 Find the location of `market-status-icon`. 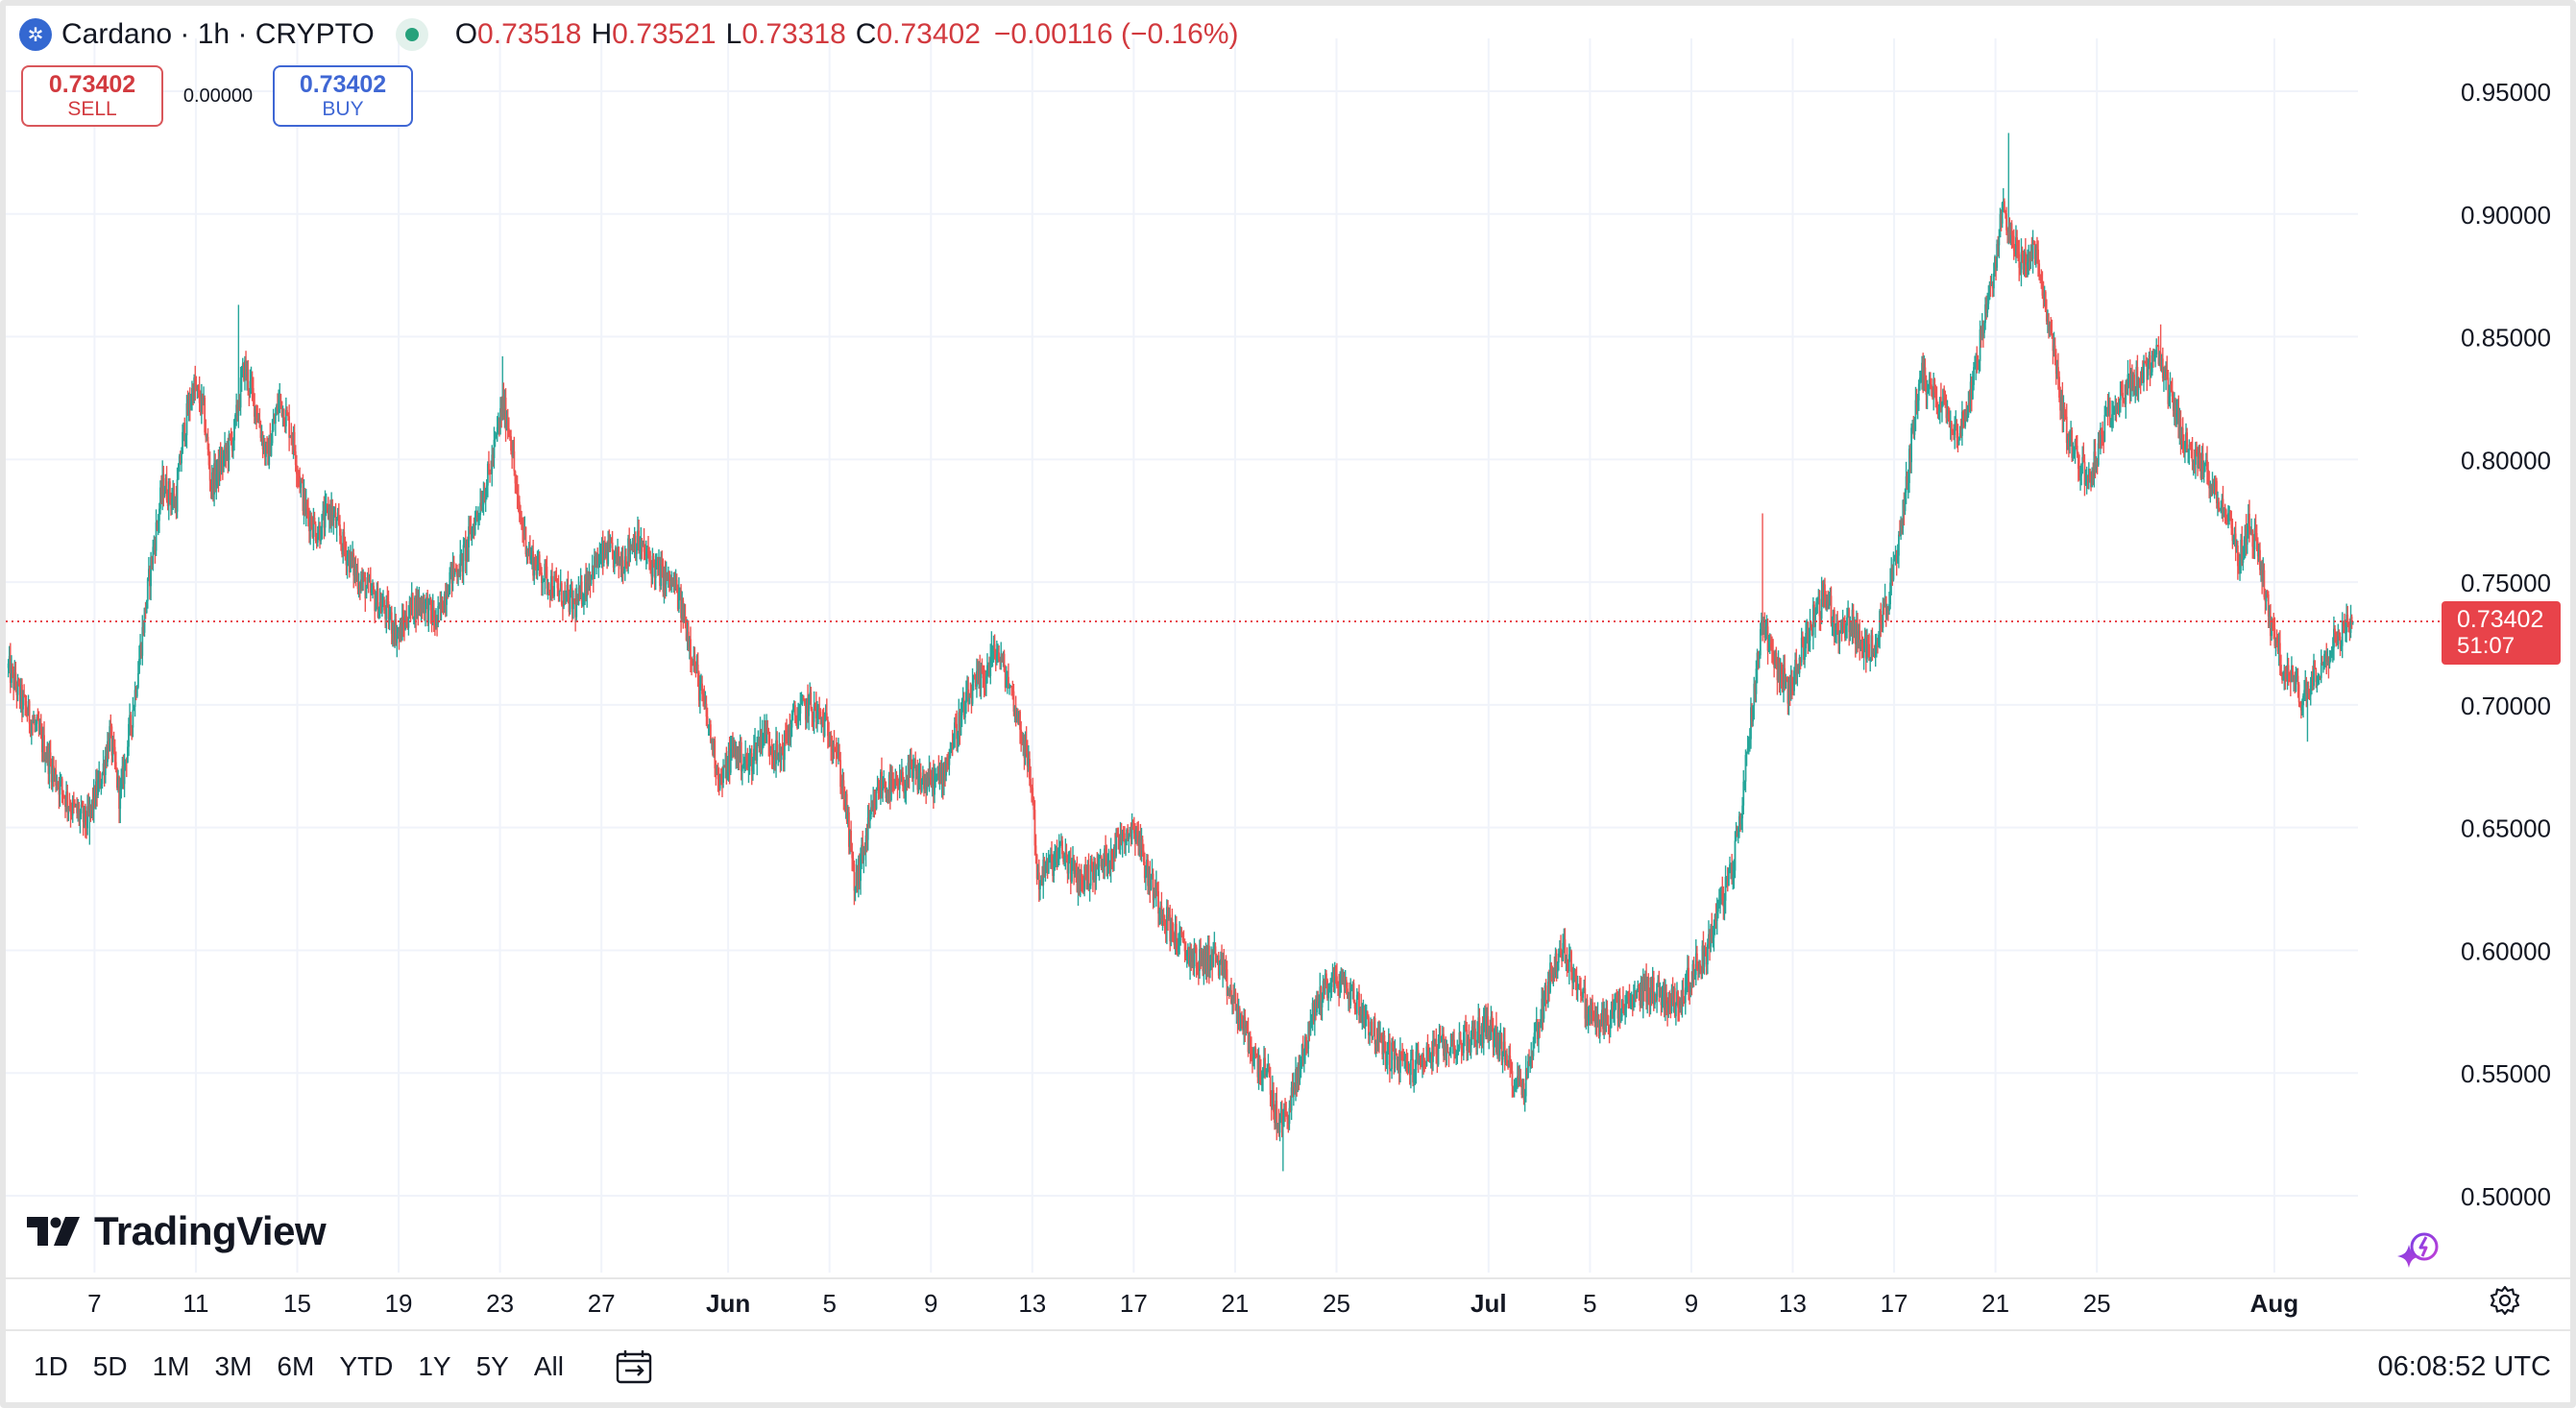

market-status-icon is located at coordinates (412, 34).